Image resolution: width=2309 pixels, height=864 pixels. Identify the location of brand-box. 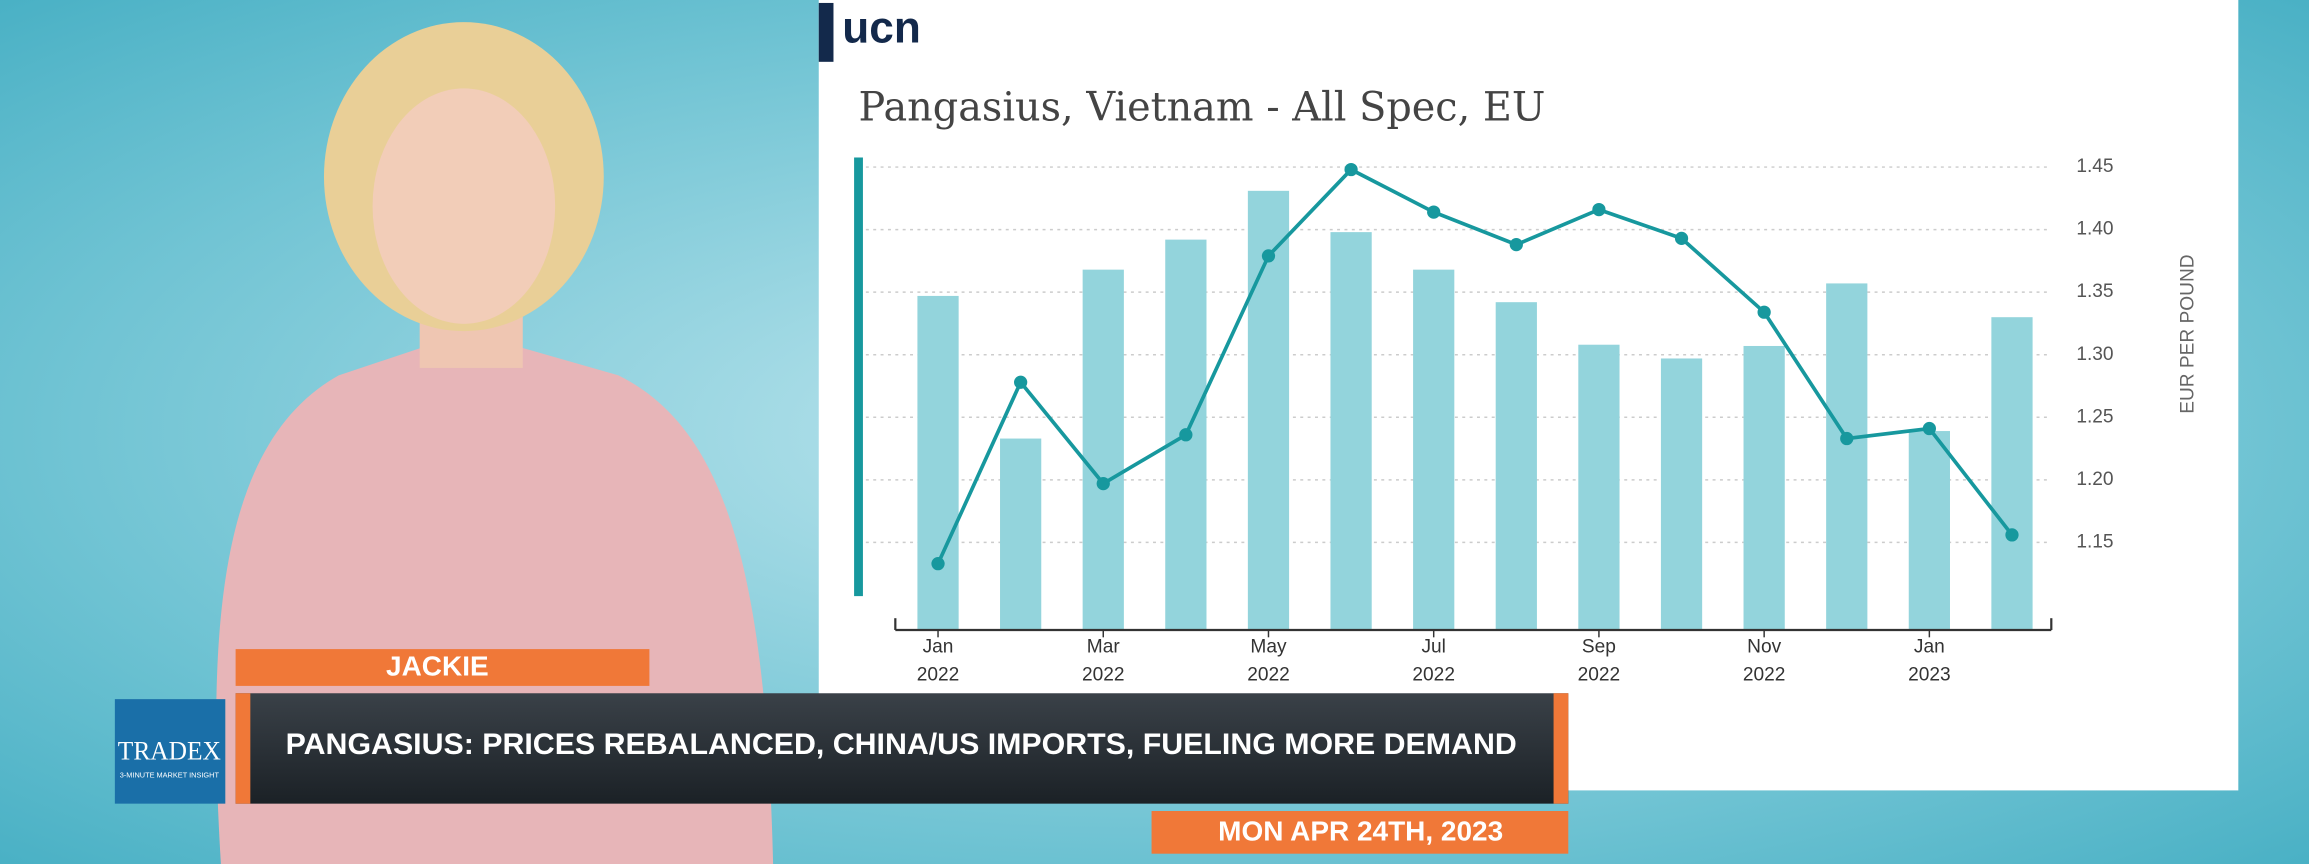
(170, 751).